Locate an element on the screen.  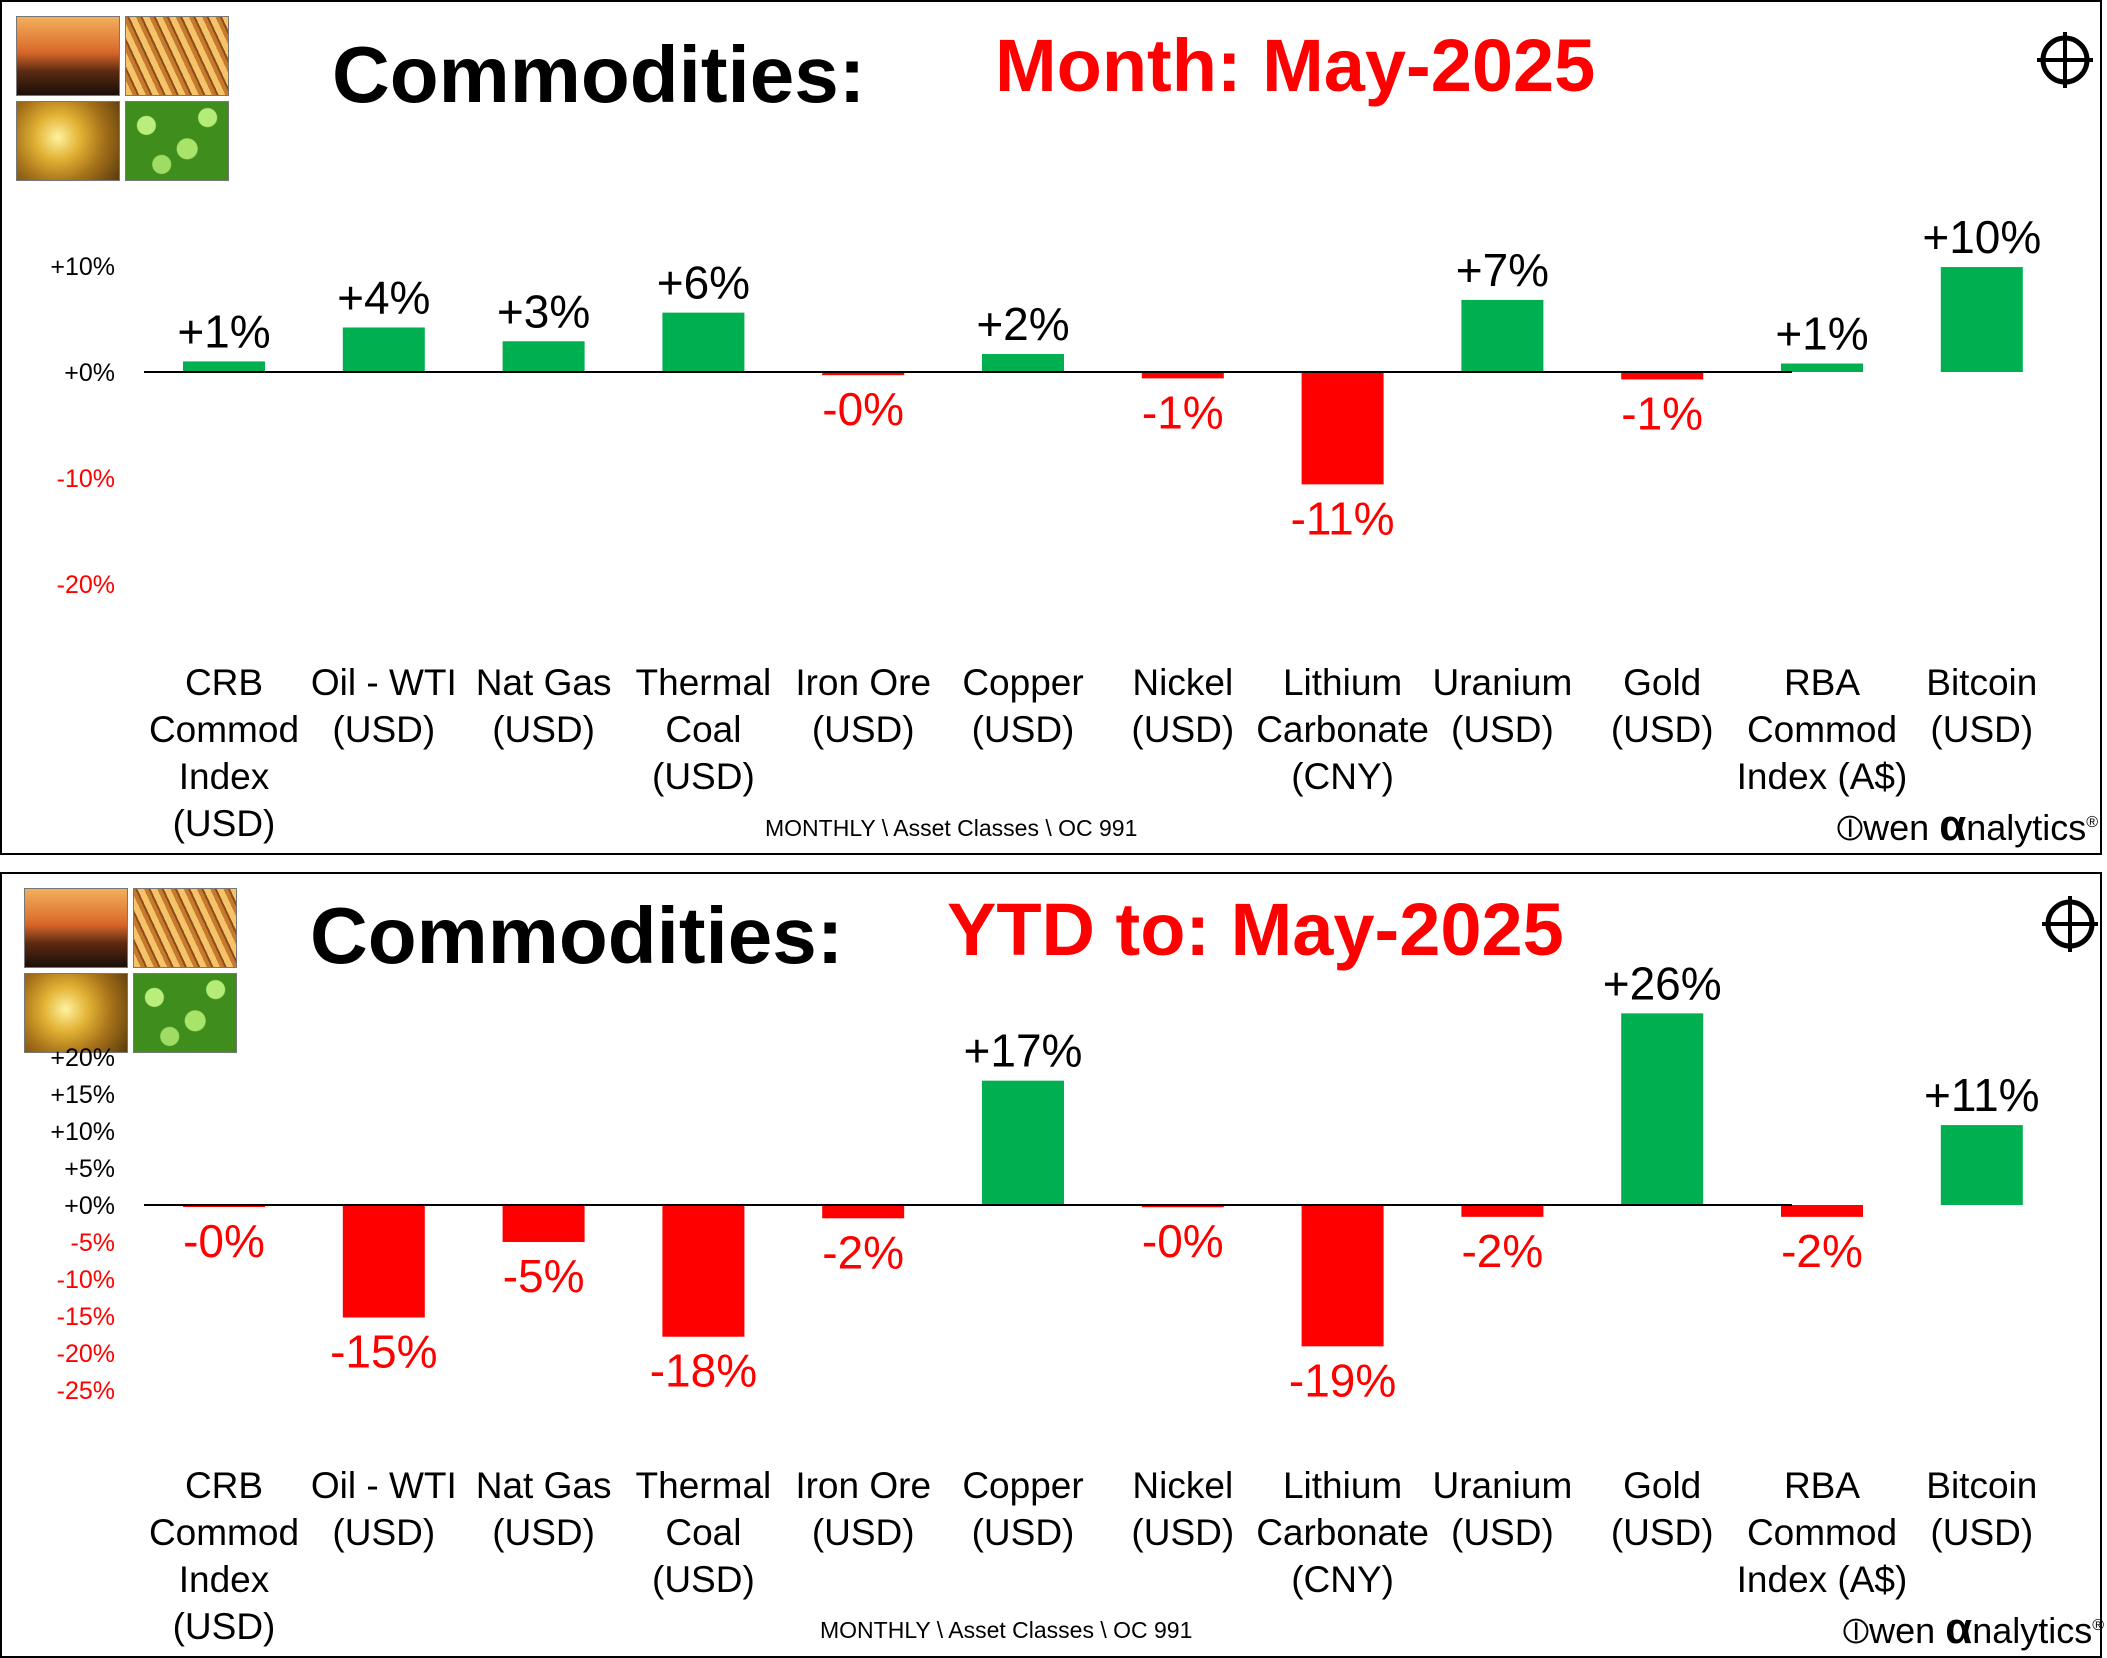
data-label: +10% is located at coordinates (1981, 237).